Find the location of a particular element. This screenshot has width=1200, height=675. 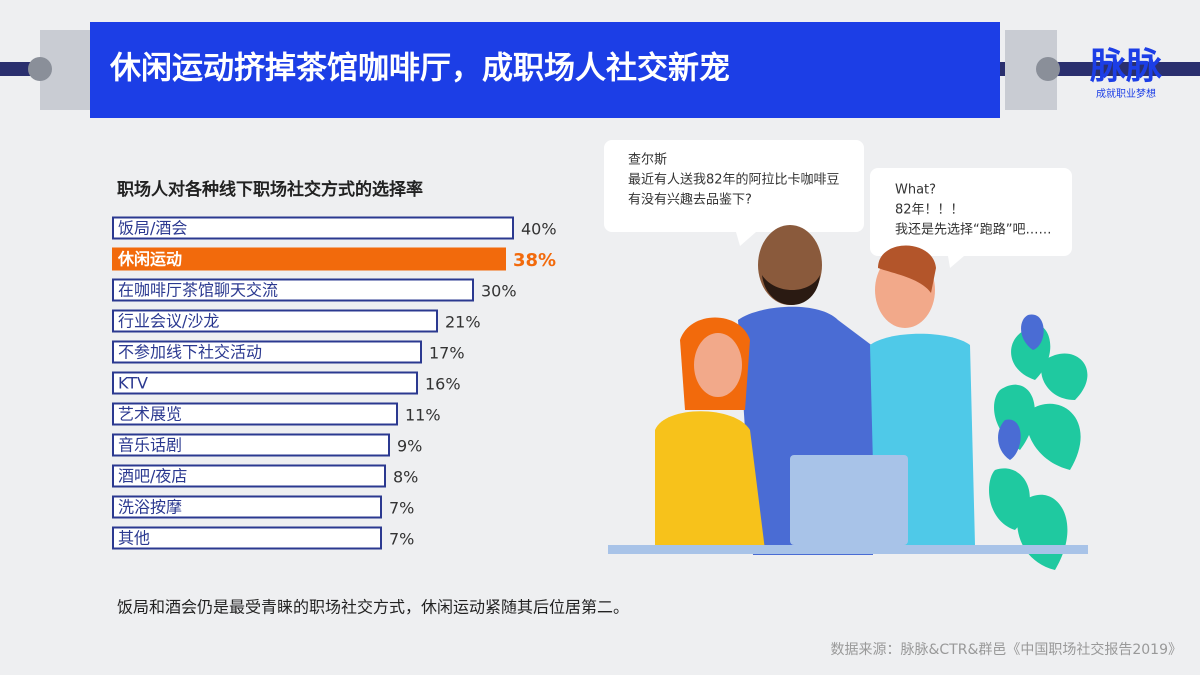

header-title: 休闲运动挤掉茶馆咖啡厅，成职场人社交新宠 is located at coordinates (419, 69).